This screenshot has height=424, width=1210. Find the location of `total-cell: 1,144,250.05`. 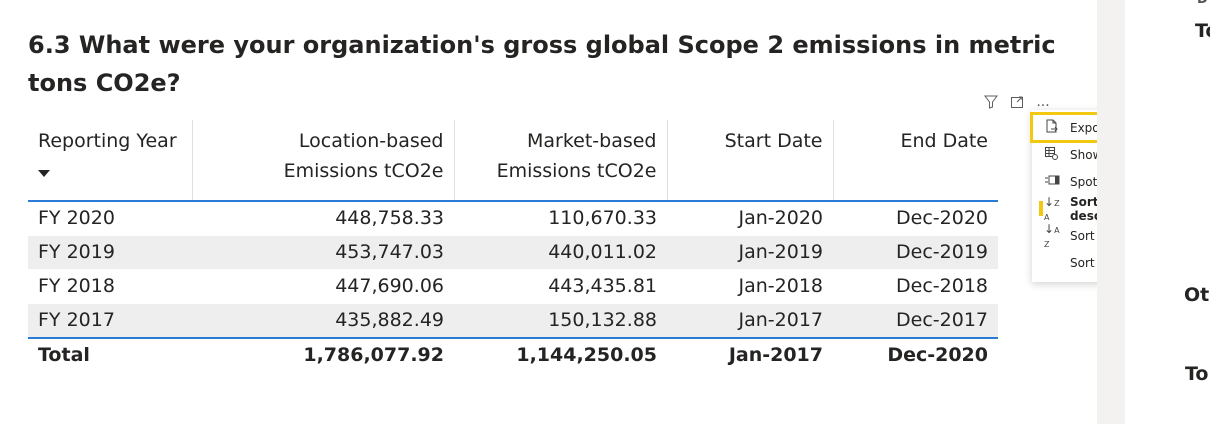

total-cell: 1,144,250.05 is located at coordinates (586, 355).